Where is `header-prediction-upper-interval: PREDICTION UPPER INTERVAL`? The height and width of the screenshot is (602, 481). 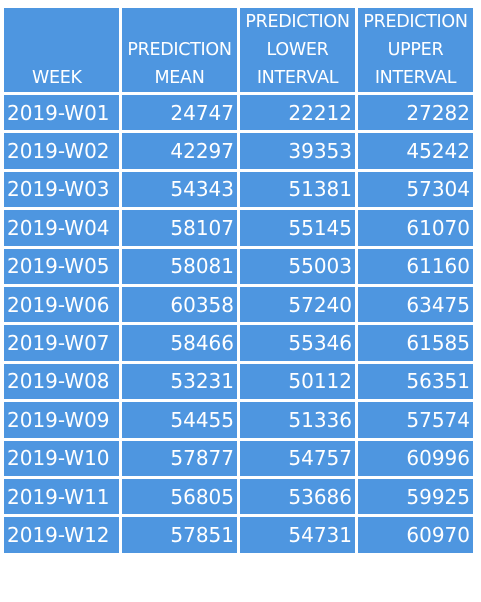
header-prediction-upper-interval: PREDICTION UPPER INTERVAL is located at coordinates (415, 50).